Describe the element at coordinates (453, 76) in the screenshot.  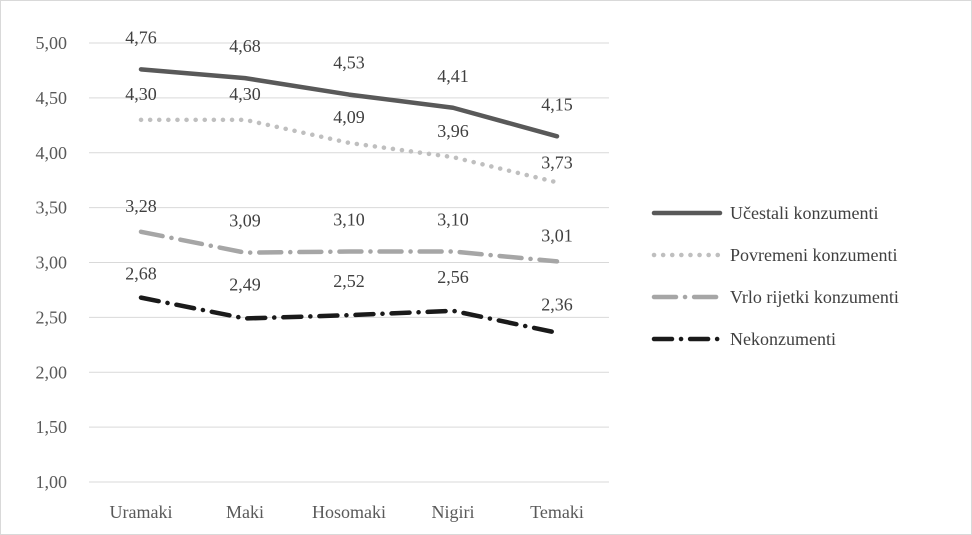
I see `data-label: 4,41` at that location.